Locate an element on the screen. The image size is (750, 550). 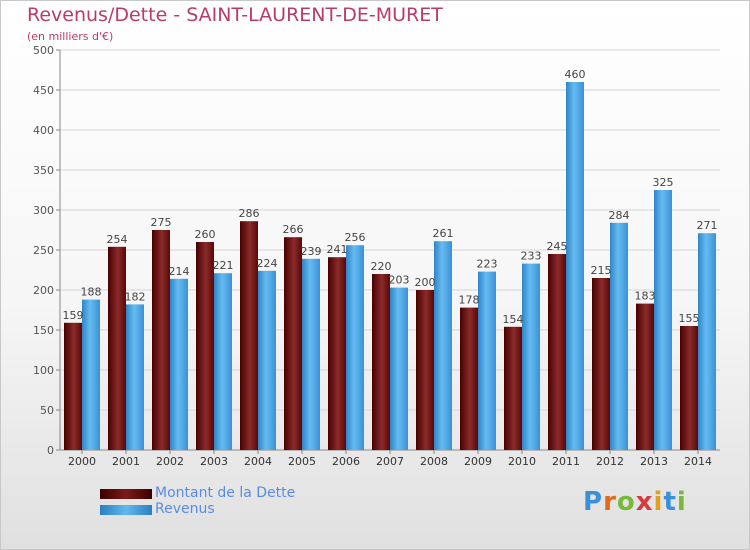
data-label-revenus: 233 is located at coordinates (531, 256).